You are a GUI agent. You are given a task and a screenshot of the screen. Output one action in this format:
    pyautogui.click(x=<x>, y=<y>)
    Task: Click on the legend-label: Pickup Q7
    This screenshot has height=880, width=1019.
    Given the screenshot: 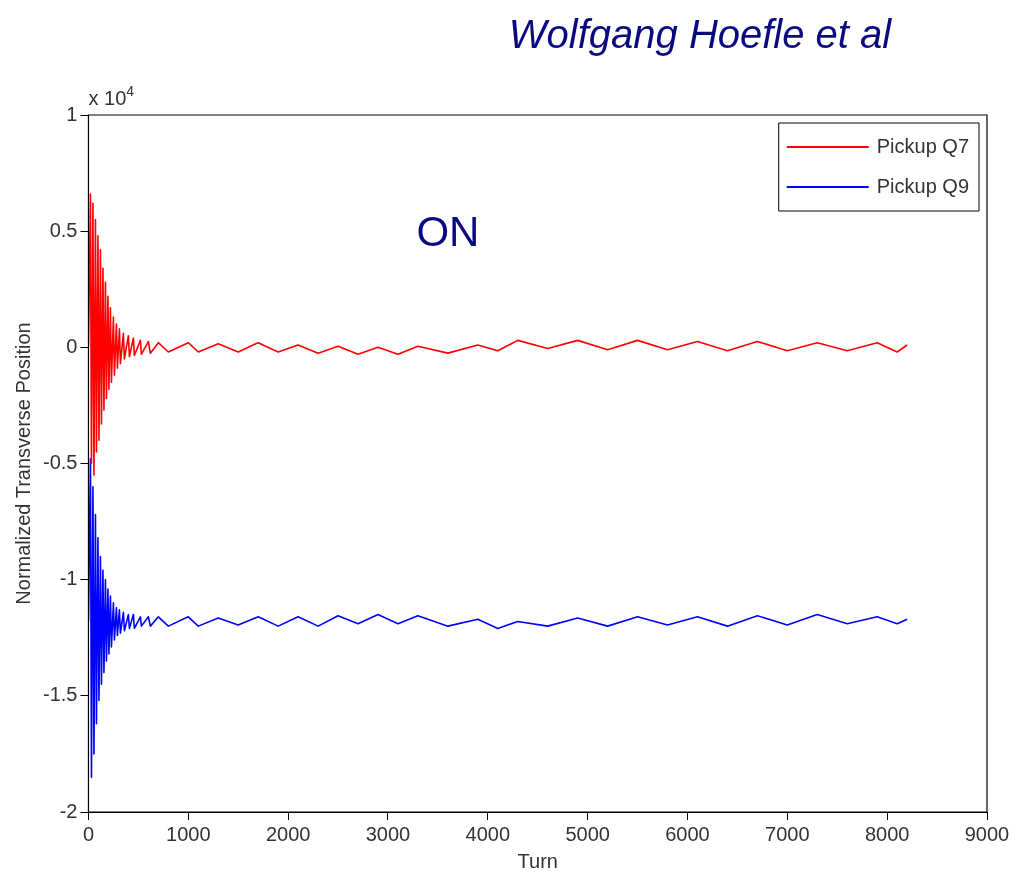 What is the action you would take?
    pyautogui.click(x=922, y=145)
    